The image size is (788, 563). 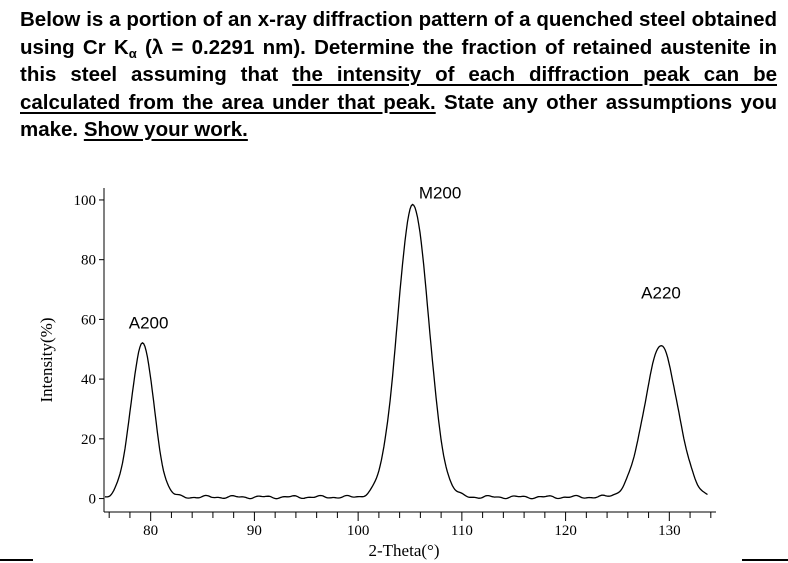 I want to click on x-tick-label: 90, so click(x=254, y=531).